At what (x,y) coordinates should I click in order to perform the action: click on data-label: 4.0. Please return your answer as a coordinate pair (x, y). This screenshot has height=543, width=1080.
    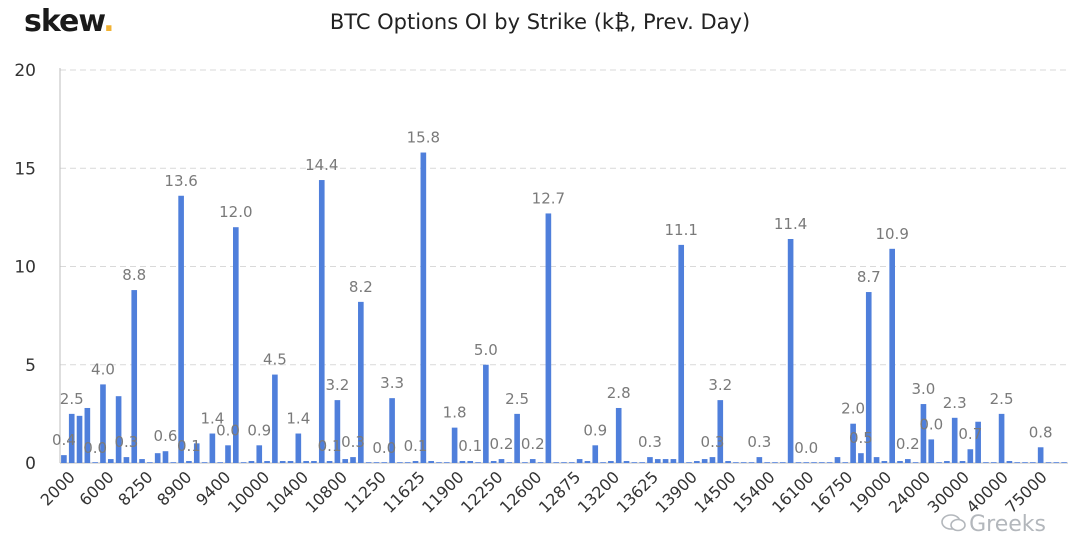
    Looking at the image, I should click on (103, 369).